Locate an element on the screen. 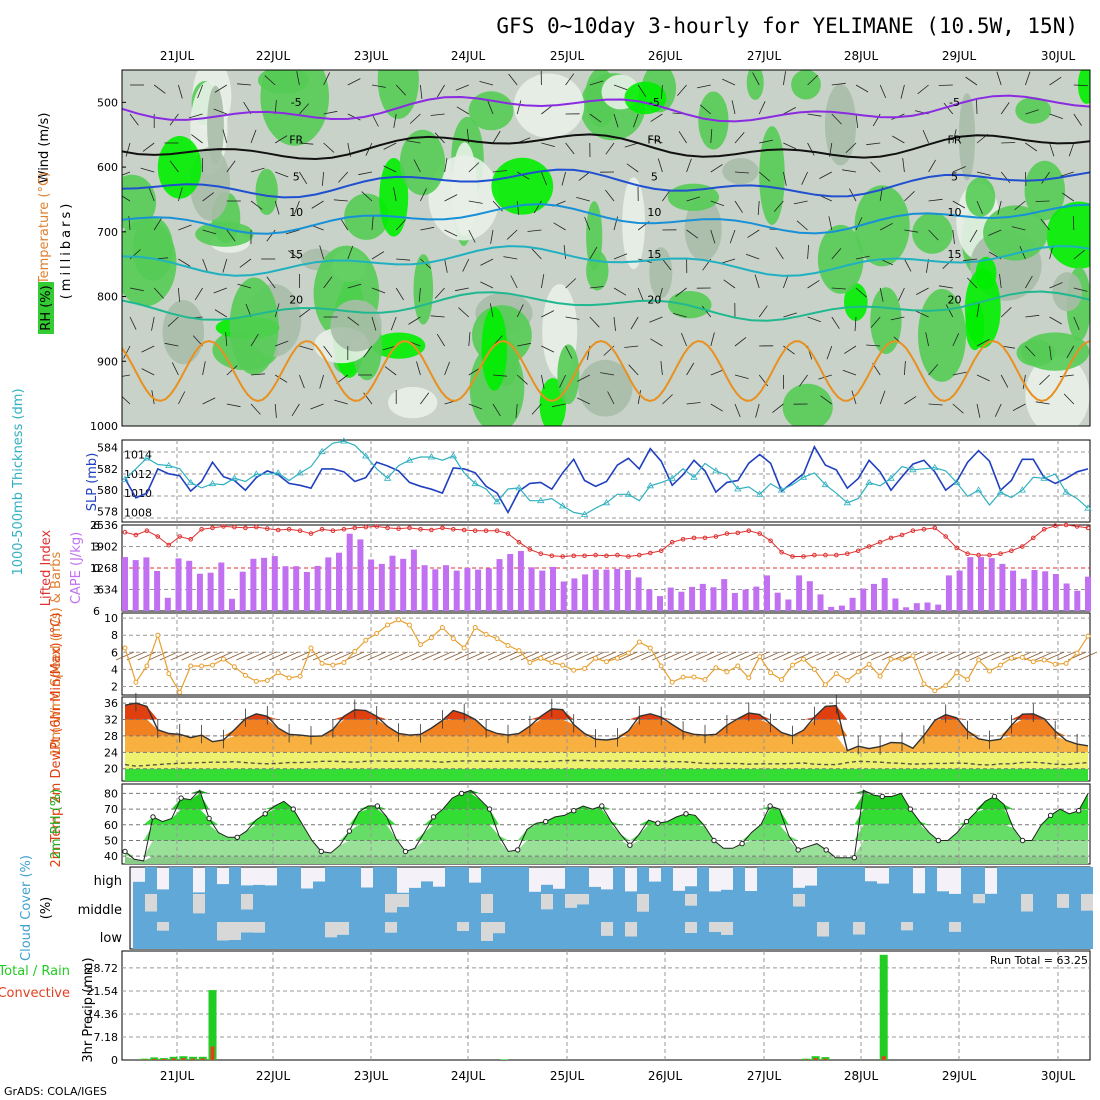  cloud-panel: high middle low (%) Cloud Cover (%) is located at coordinates (556, 908).